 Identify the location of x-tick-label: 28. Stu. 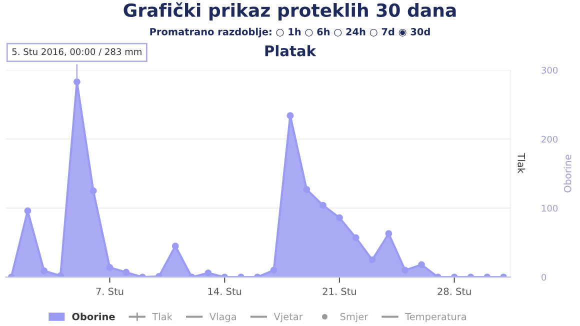
(454, 292).